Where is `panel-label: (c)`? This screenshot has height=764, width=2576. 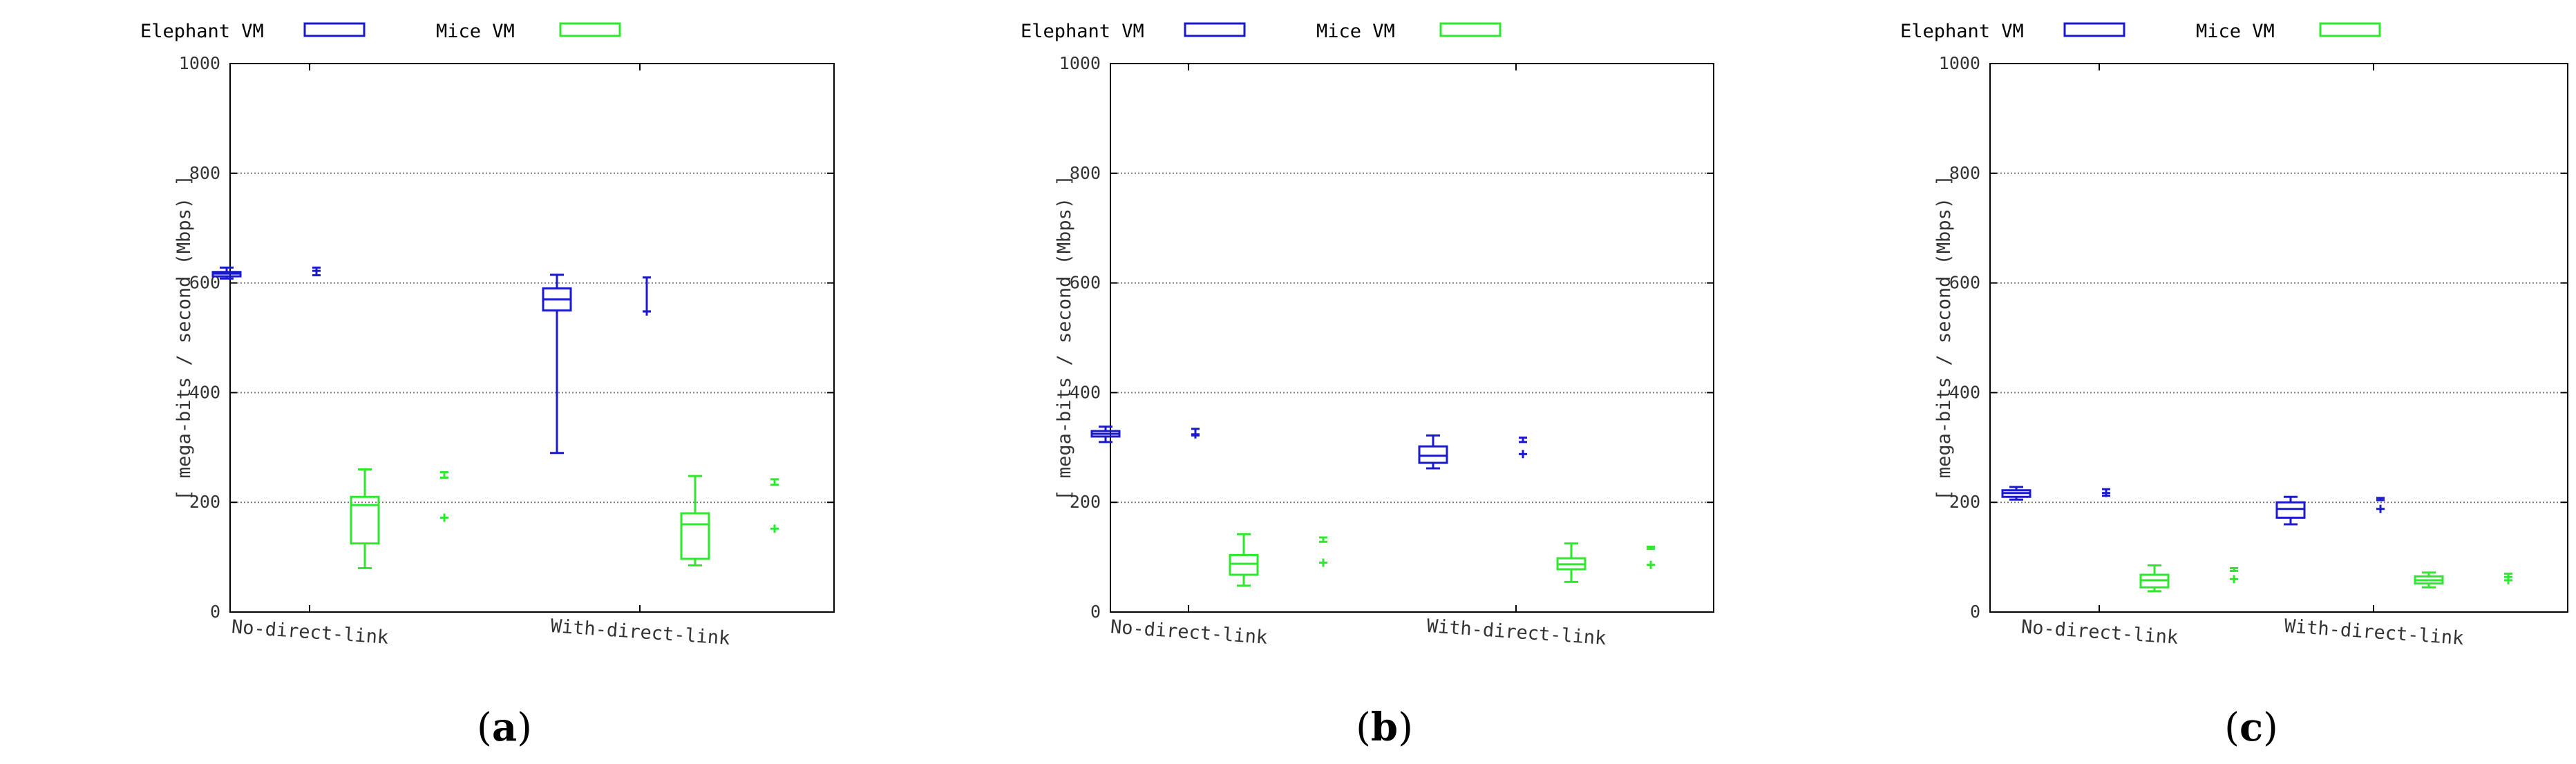
panel-label: (c) is located at coordinates (2251, 727).